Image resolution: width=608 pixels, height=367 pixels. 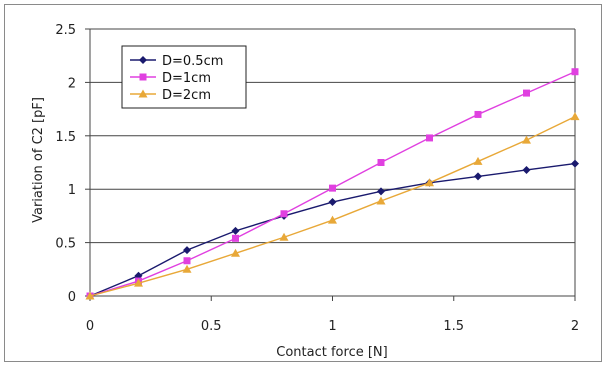 I want to click on x-tick-label: 0, so click(x=90, y=326).